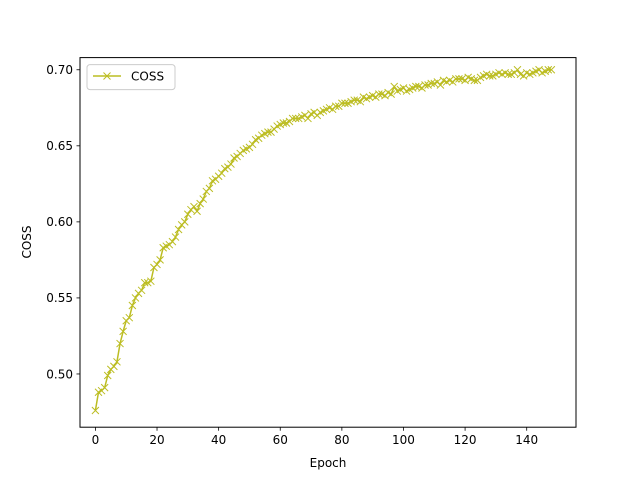 The image size is (640, 480). What do you see at coordinates (147, 77) in the screenshot?
I see `legend-label: COSS` at bounding box center [147, 77].